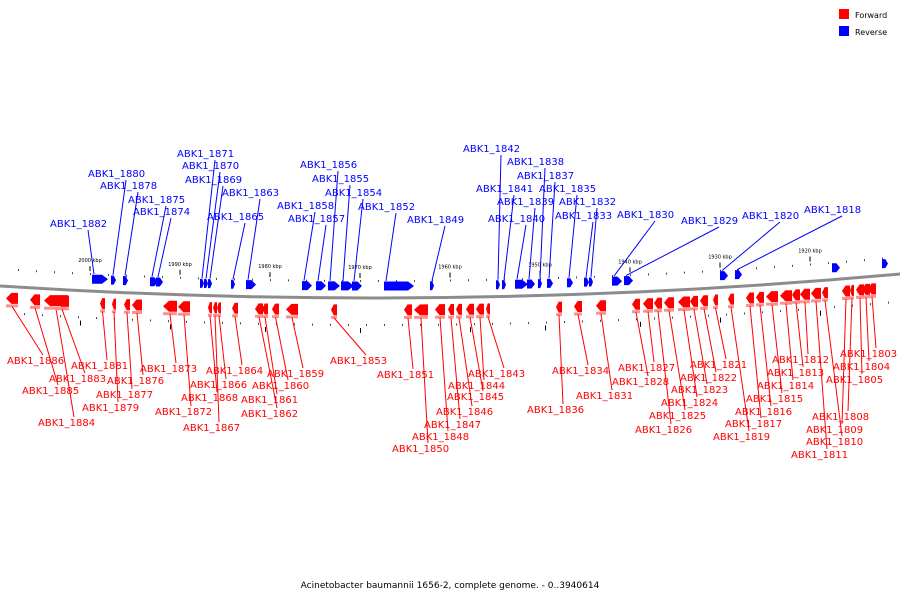  What do you see at coordinates (213, 180) in the screenshot?
I see `reverse-gene-label: ABK1_1869` at bounding box center [213, 180].